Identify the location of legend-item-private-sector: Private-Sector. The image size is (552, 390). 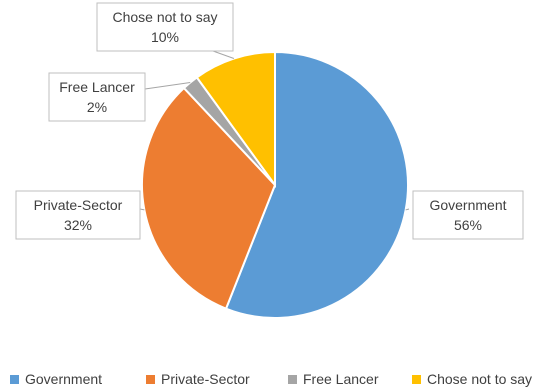
(198, 379).